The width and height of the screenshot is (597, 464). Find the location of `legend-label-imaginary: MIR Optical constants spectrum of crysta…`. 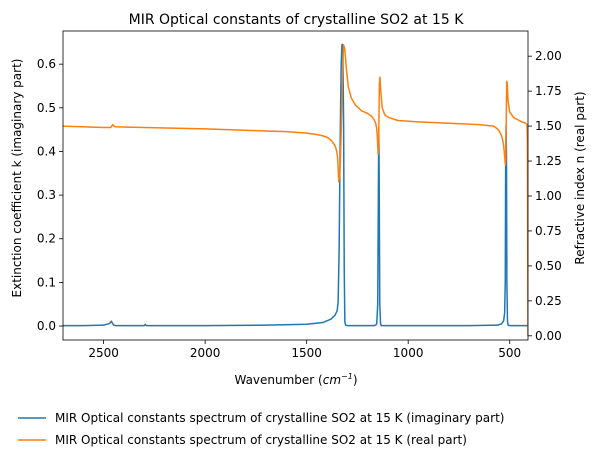

legend-label-imaginary: MIR Optical constants spectrum of crysta… is located at coordinates (279, 418).